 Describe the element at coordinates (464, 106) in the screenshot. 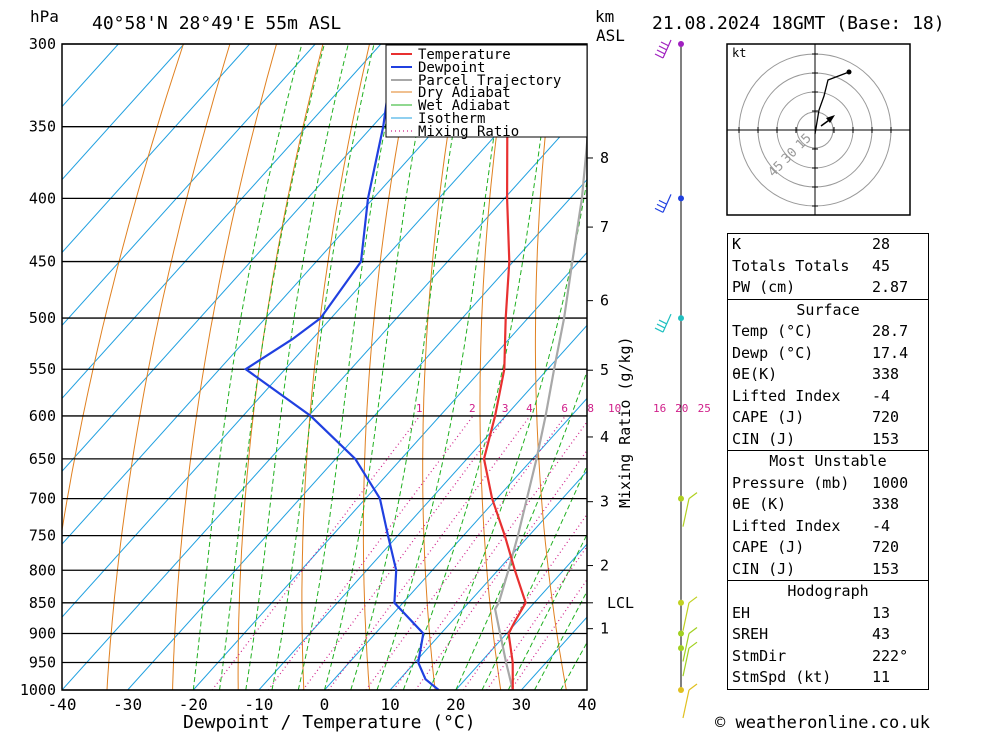

I see `legend-wet-adiabat: Wet Adiabat` at that location.